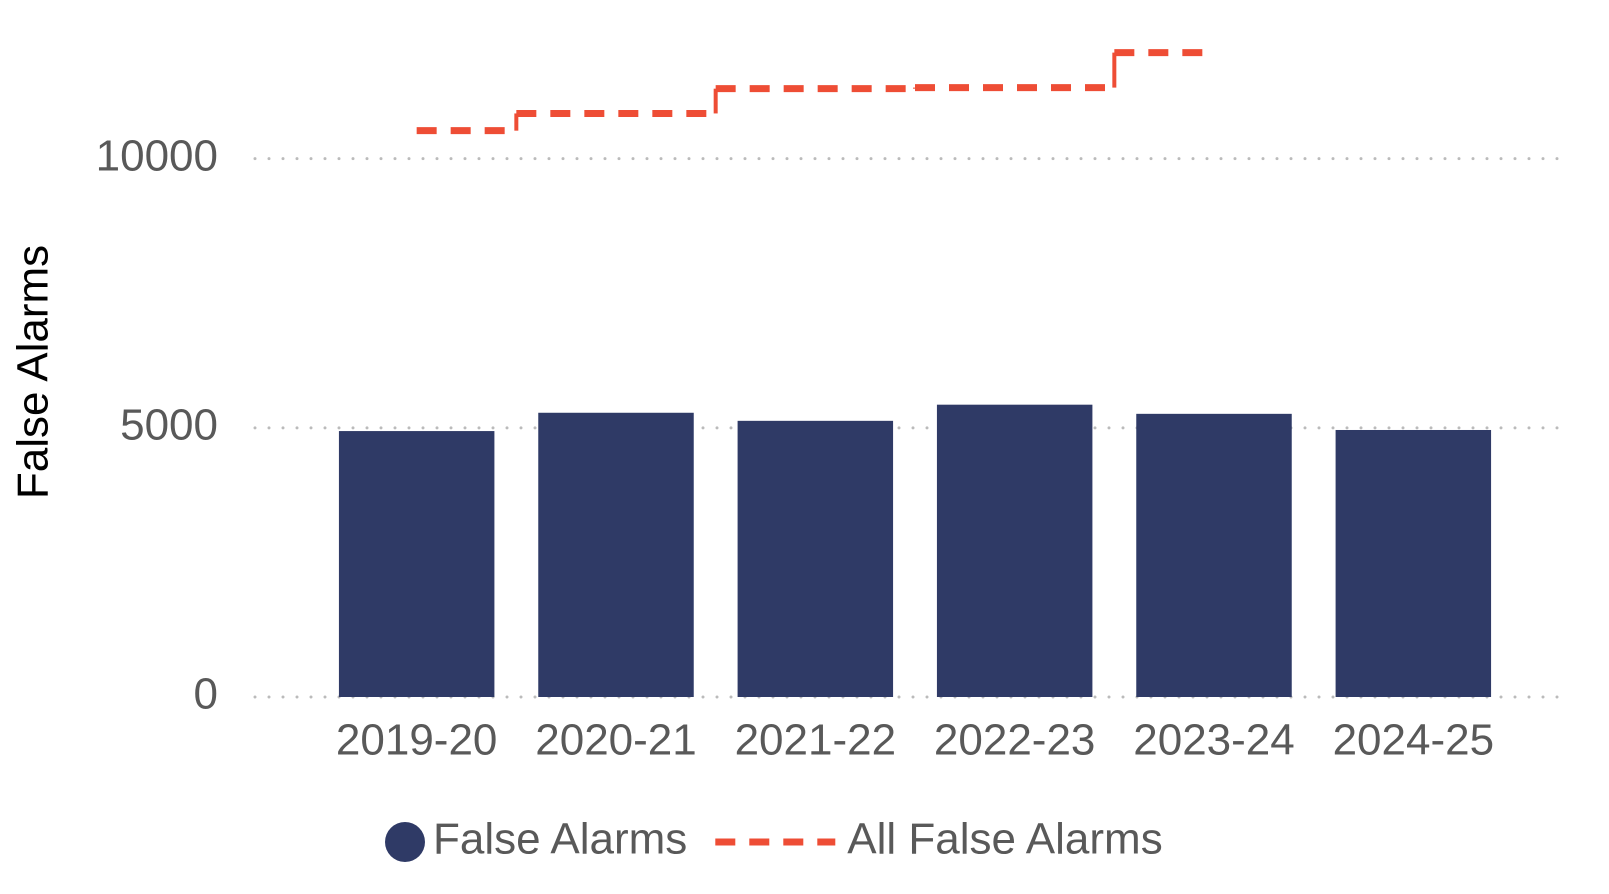 The width and height of the screenshot is (1609, 894). I want to click on x-tick-label: 2020-21, so click(615, 740).